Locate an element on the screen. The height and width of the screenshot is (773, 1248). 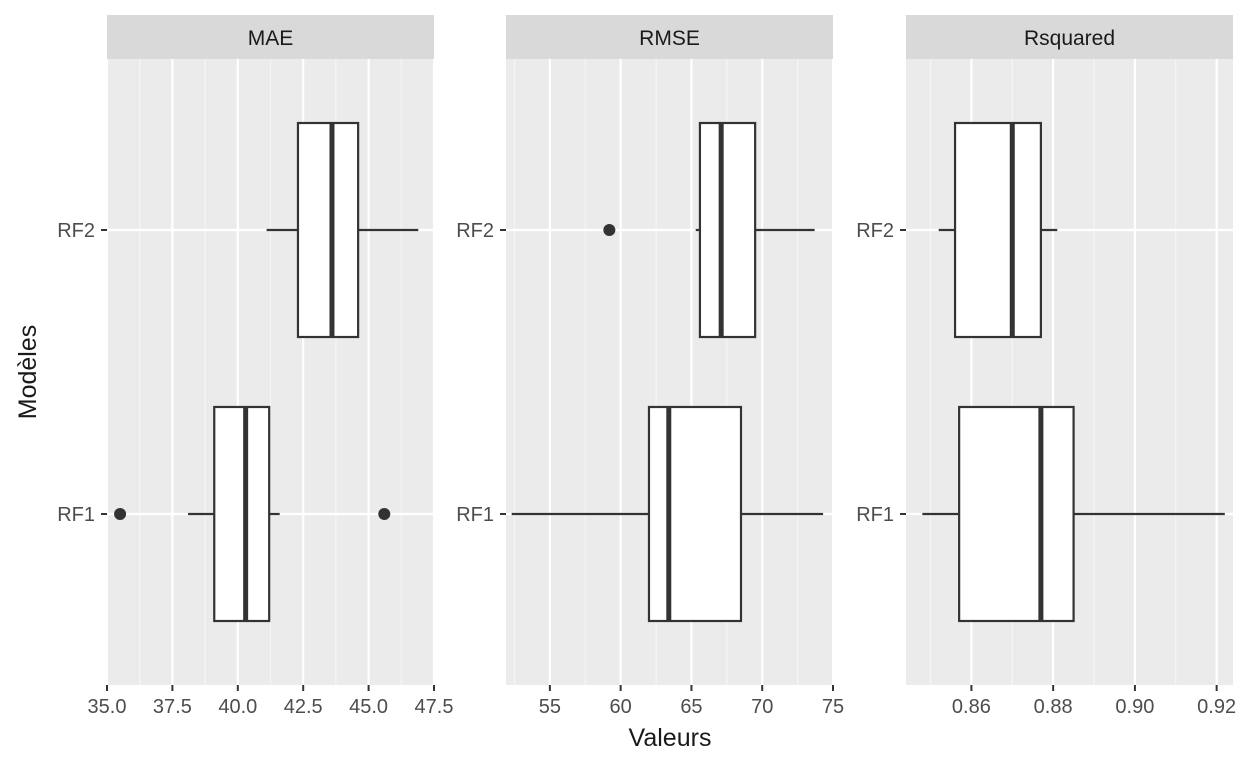
facet-title-rsquared: Rsquared is located at coordinates (1069, 38).